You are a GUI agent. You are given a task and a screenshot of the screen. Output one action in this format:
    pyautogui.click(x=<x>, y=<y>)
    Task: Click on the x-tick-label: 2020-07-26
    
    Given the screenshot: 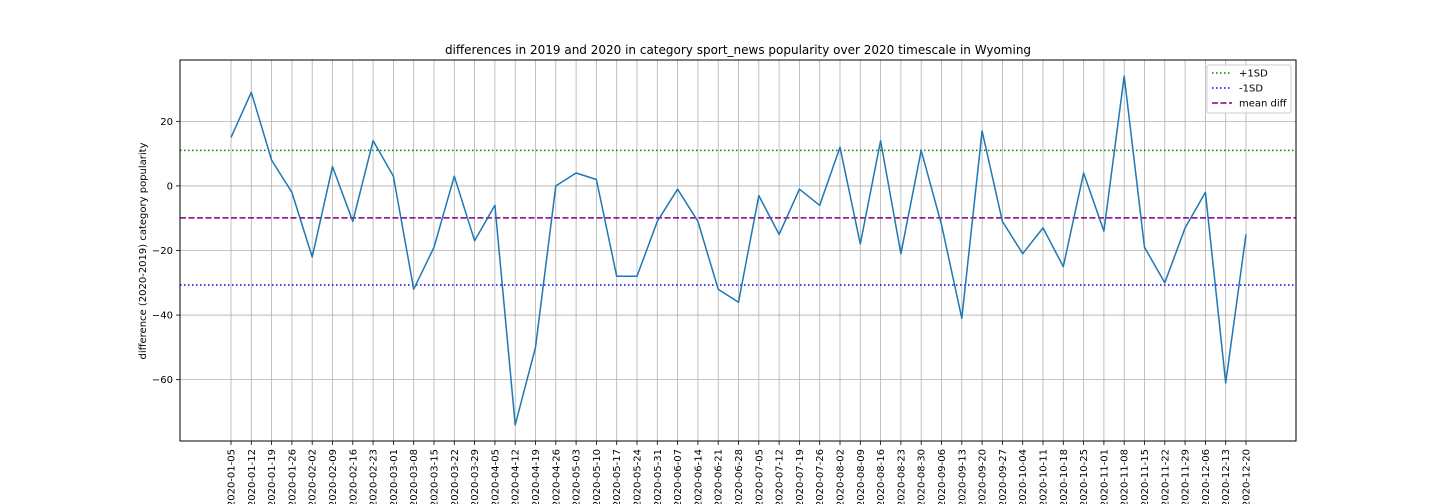 What is the action you would take?
    pyautogui.click(x=820, y=476)
    